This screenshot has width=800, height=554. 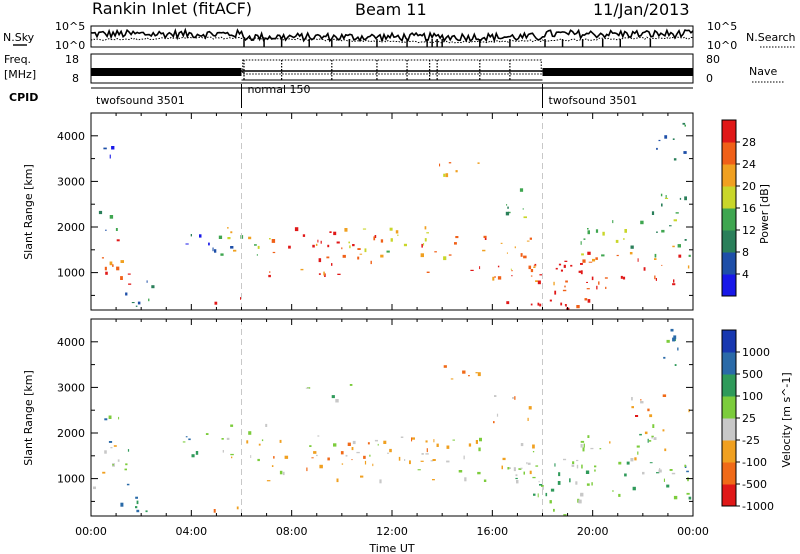 I want to click on xlabel: Time UT, so click(x=391, y=548).